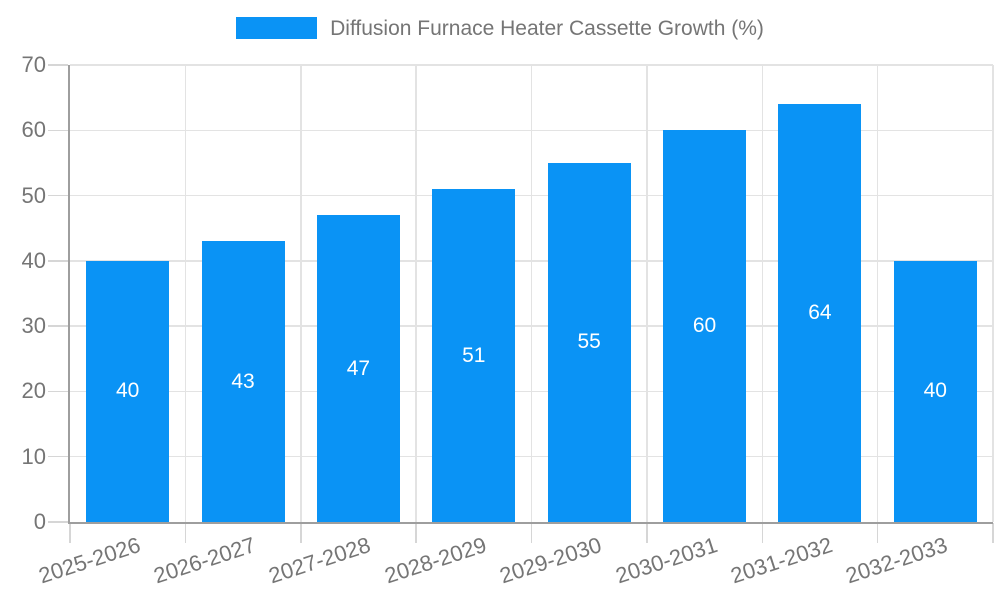 This screenshot has height=600, width=1000. I want to click on x-axis-tick-label: 2026-2027, so click(204, 560).